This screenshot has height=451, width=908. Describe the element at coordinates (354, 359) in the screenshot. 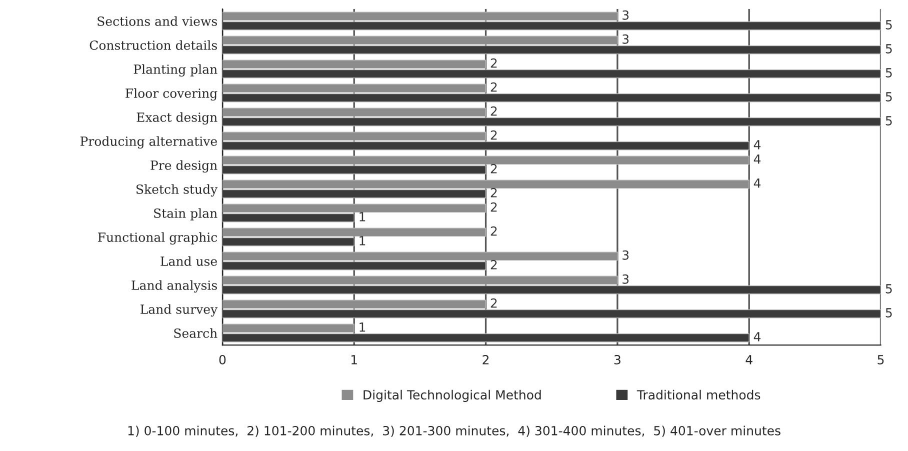

I see `x-tick-label: 1` at that location.